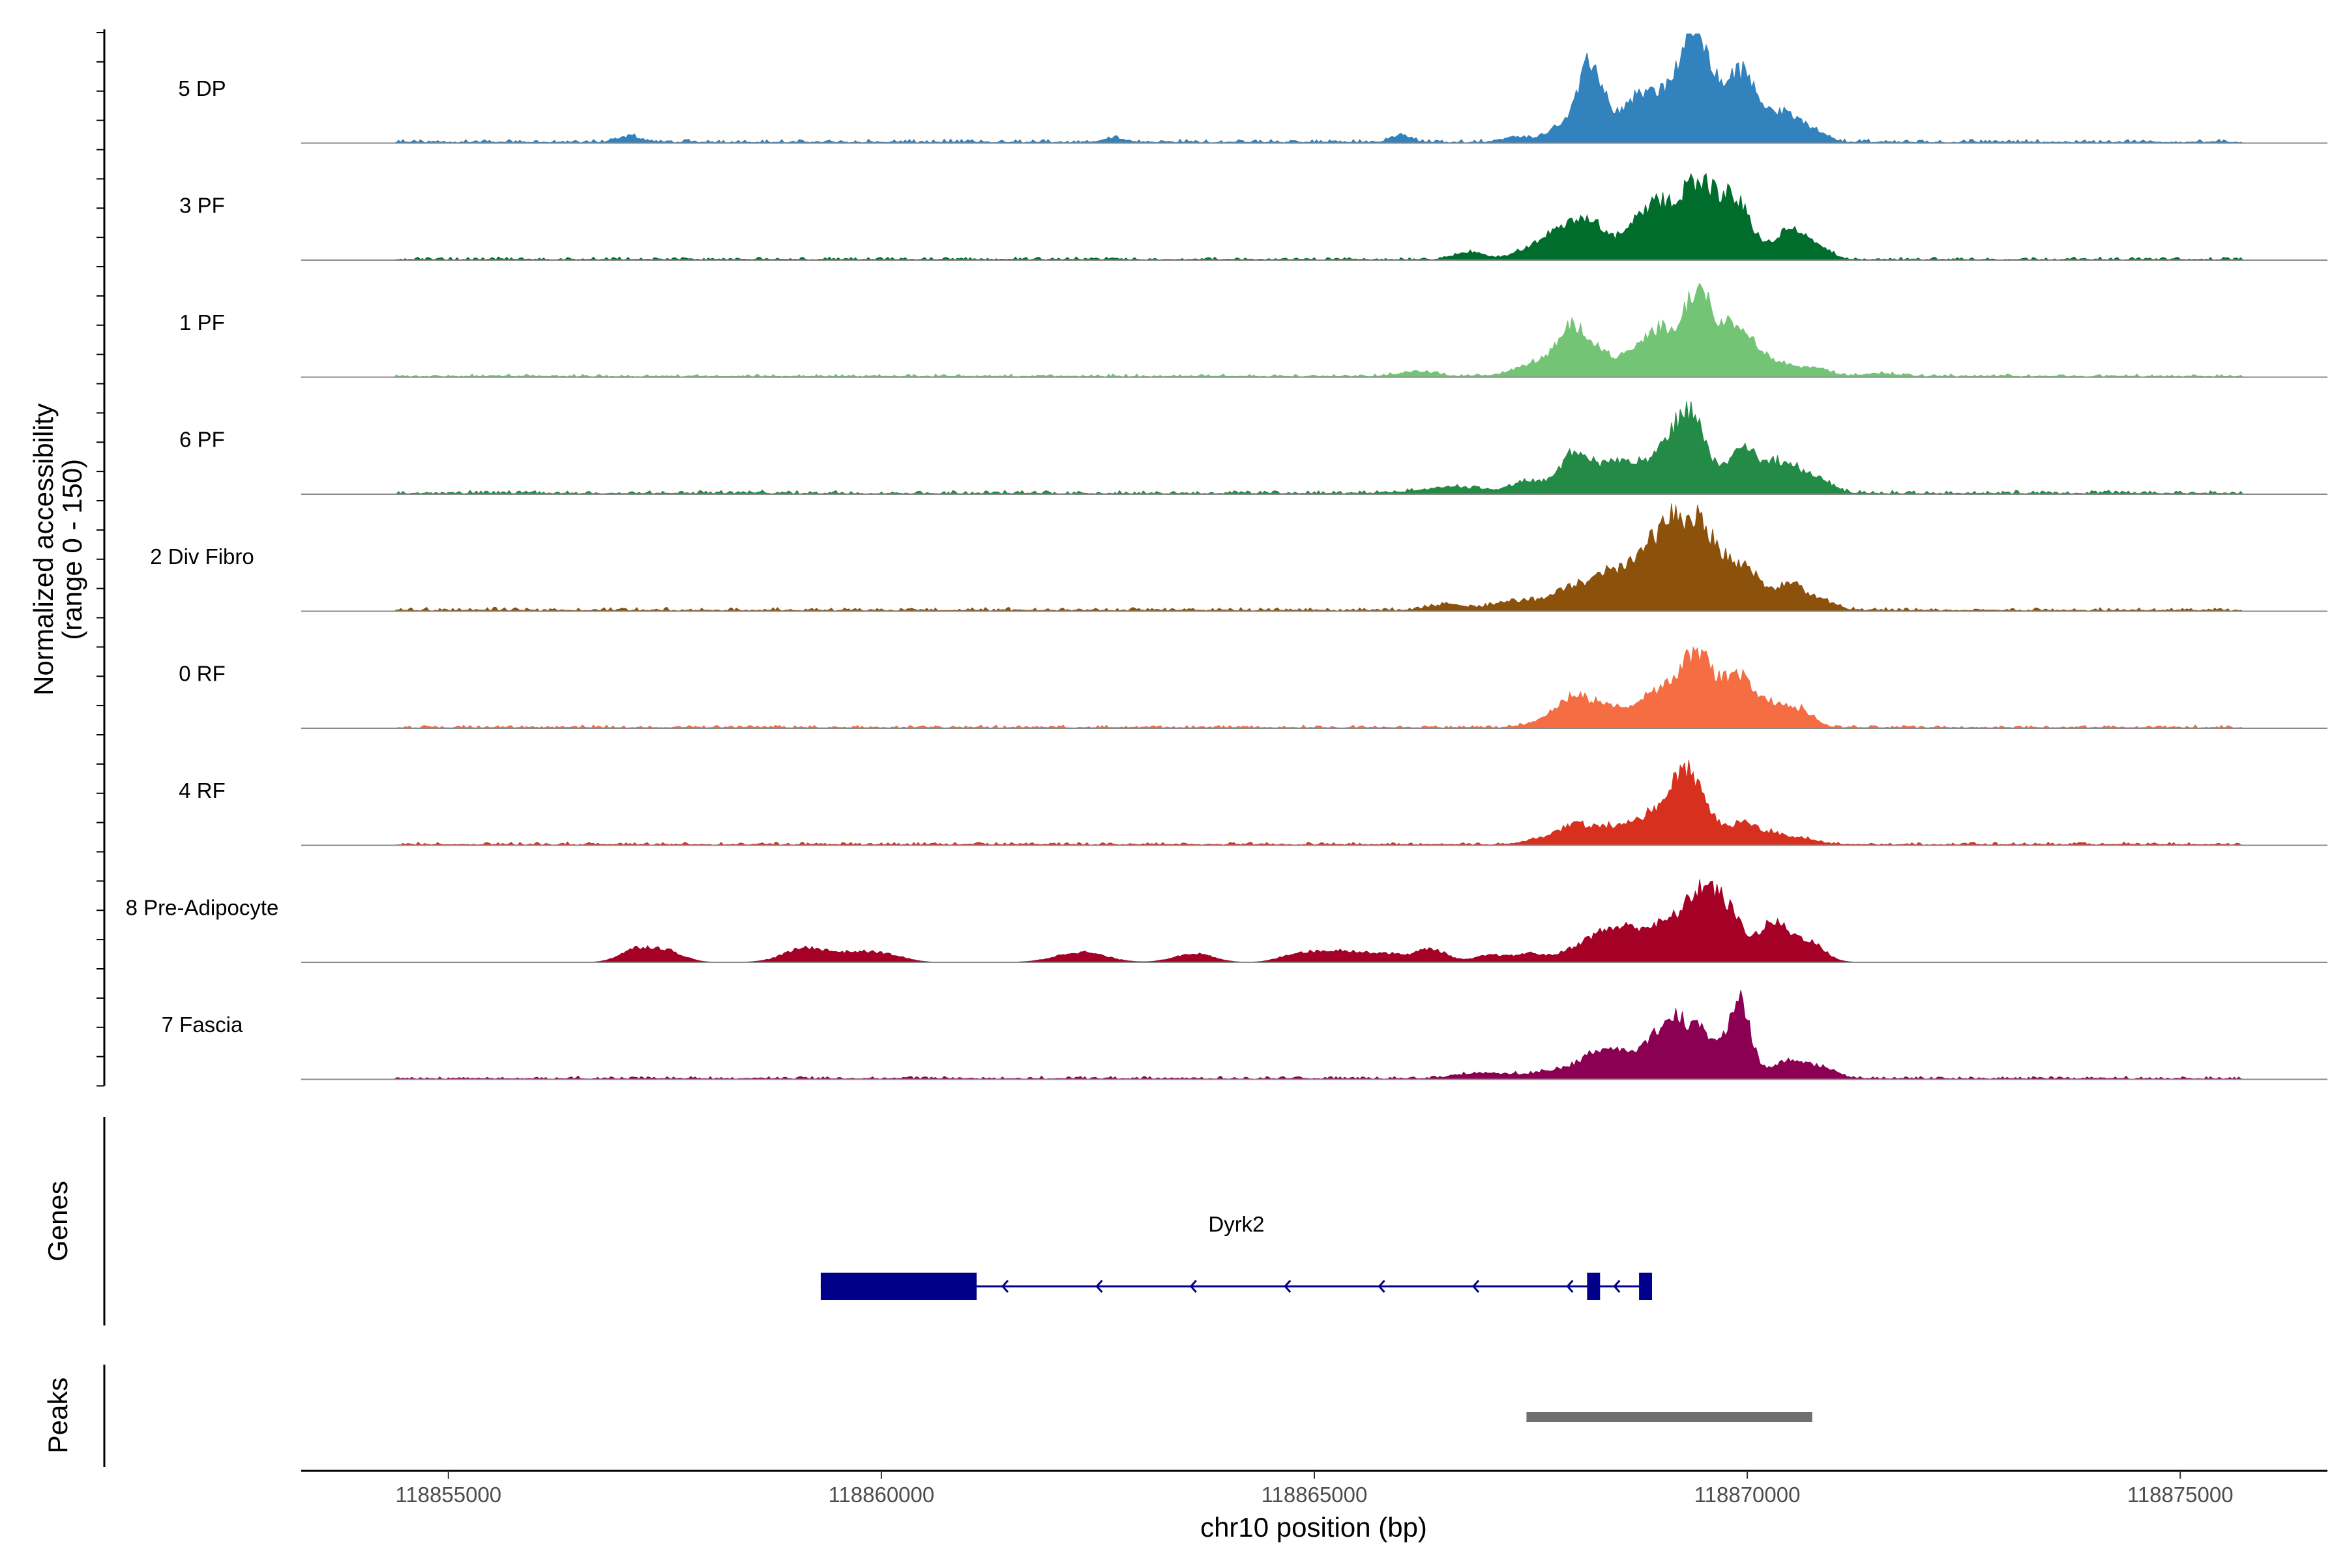 This screenshot has width=2347, height=1568. I want to click on coverage-track: 4 RF, so click(1253, 803).